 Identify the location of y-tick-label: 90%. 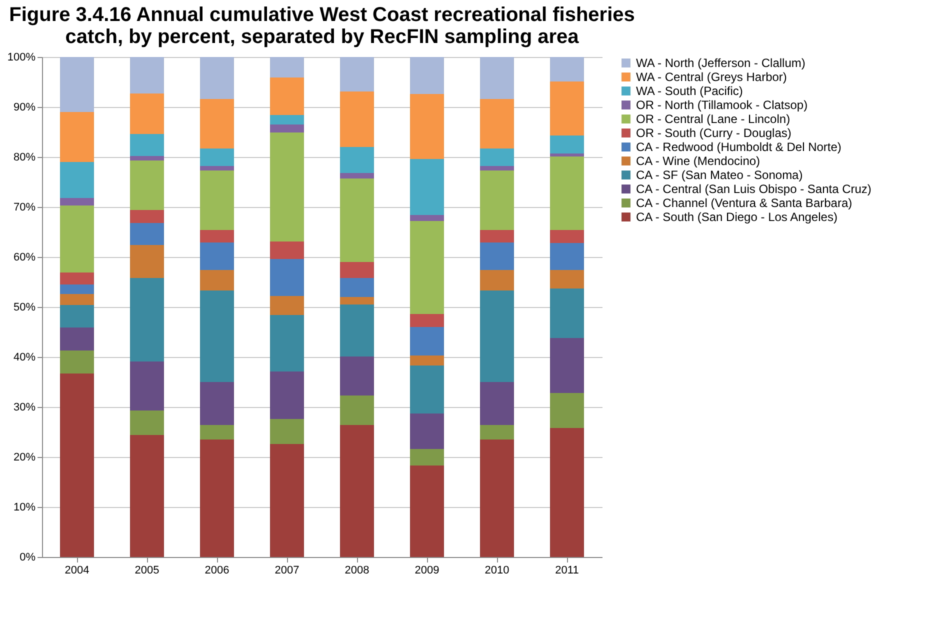
(24, 108).